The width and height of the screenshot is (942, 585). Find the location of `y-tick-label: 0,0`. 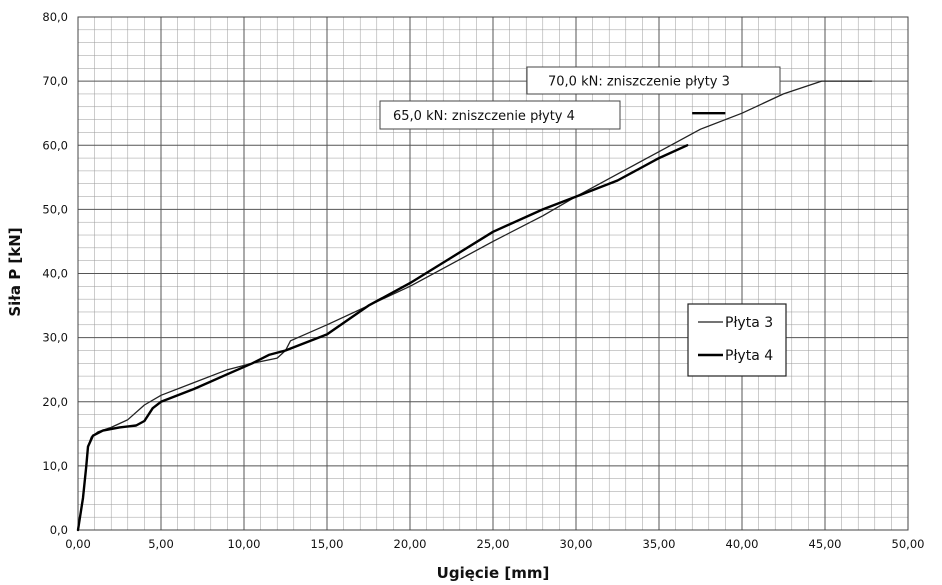

y-tick-label: 0,0 is located at coordinates (59, 530).